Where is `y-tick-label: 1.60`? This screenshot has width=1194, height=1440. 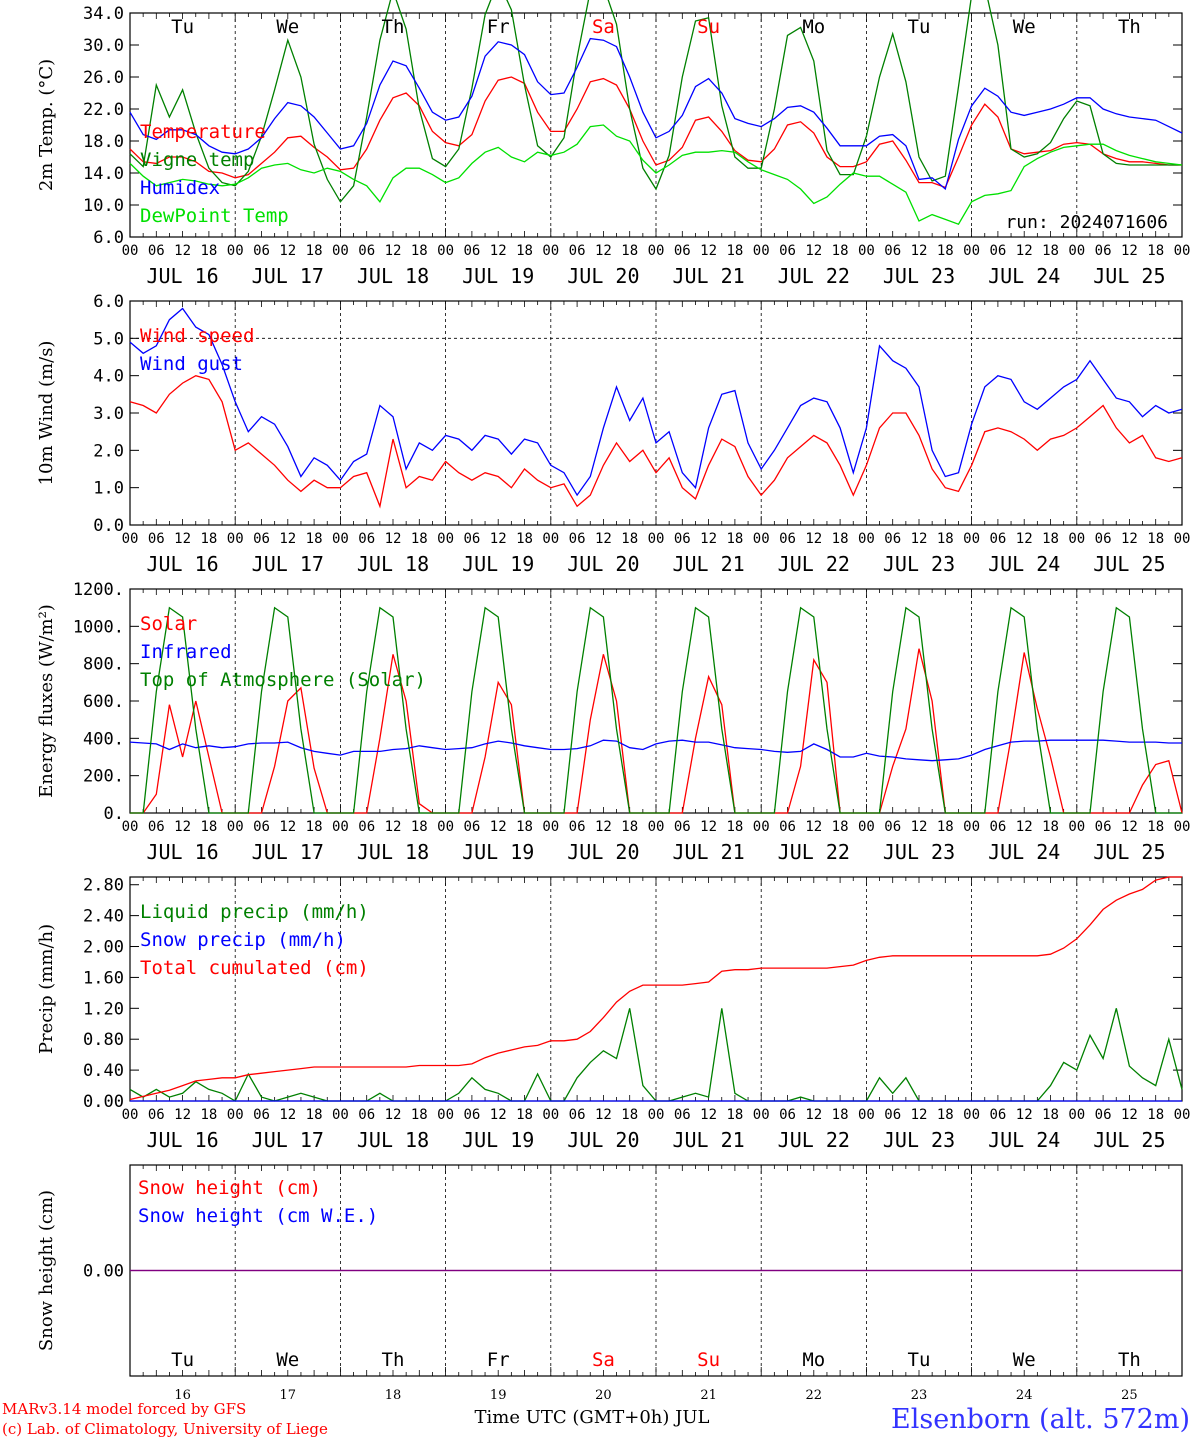
y-tick-label: 1.60 is located at coordinates (103, 978).